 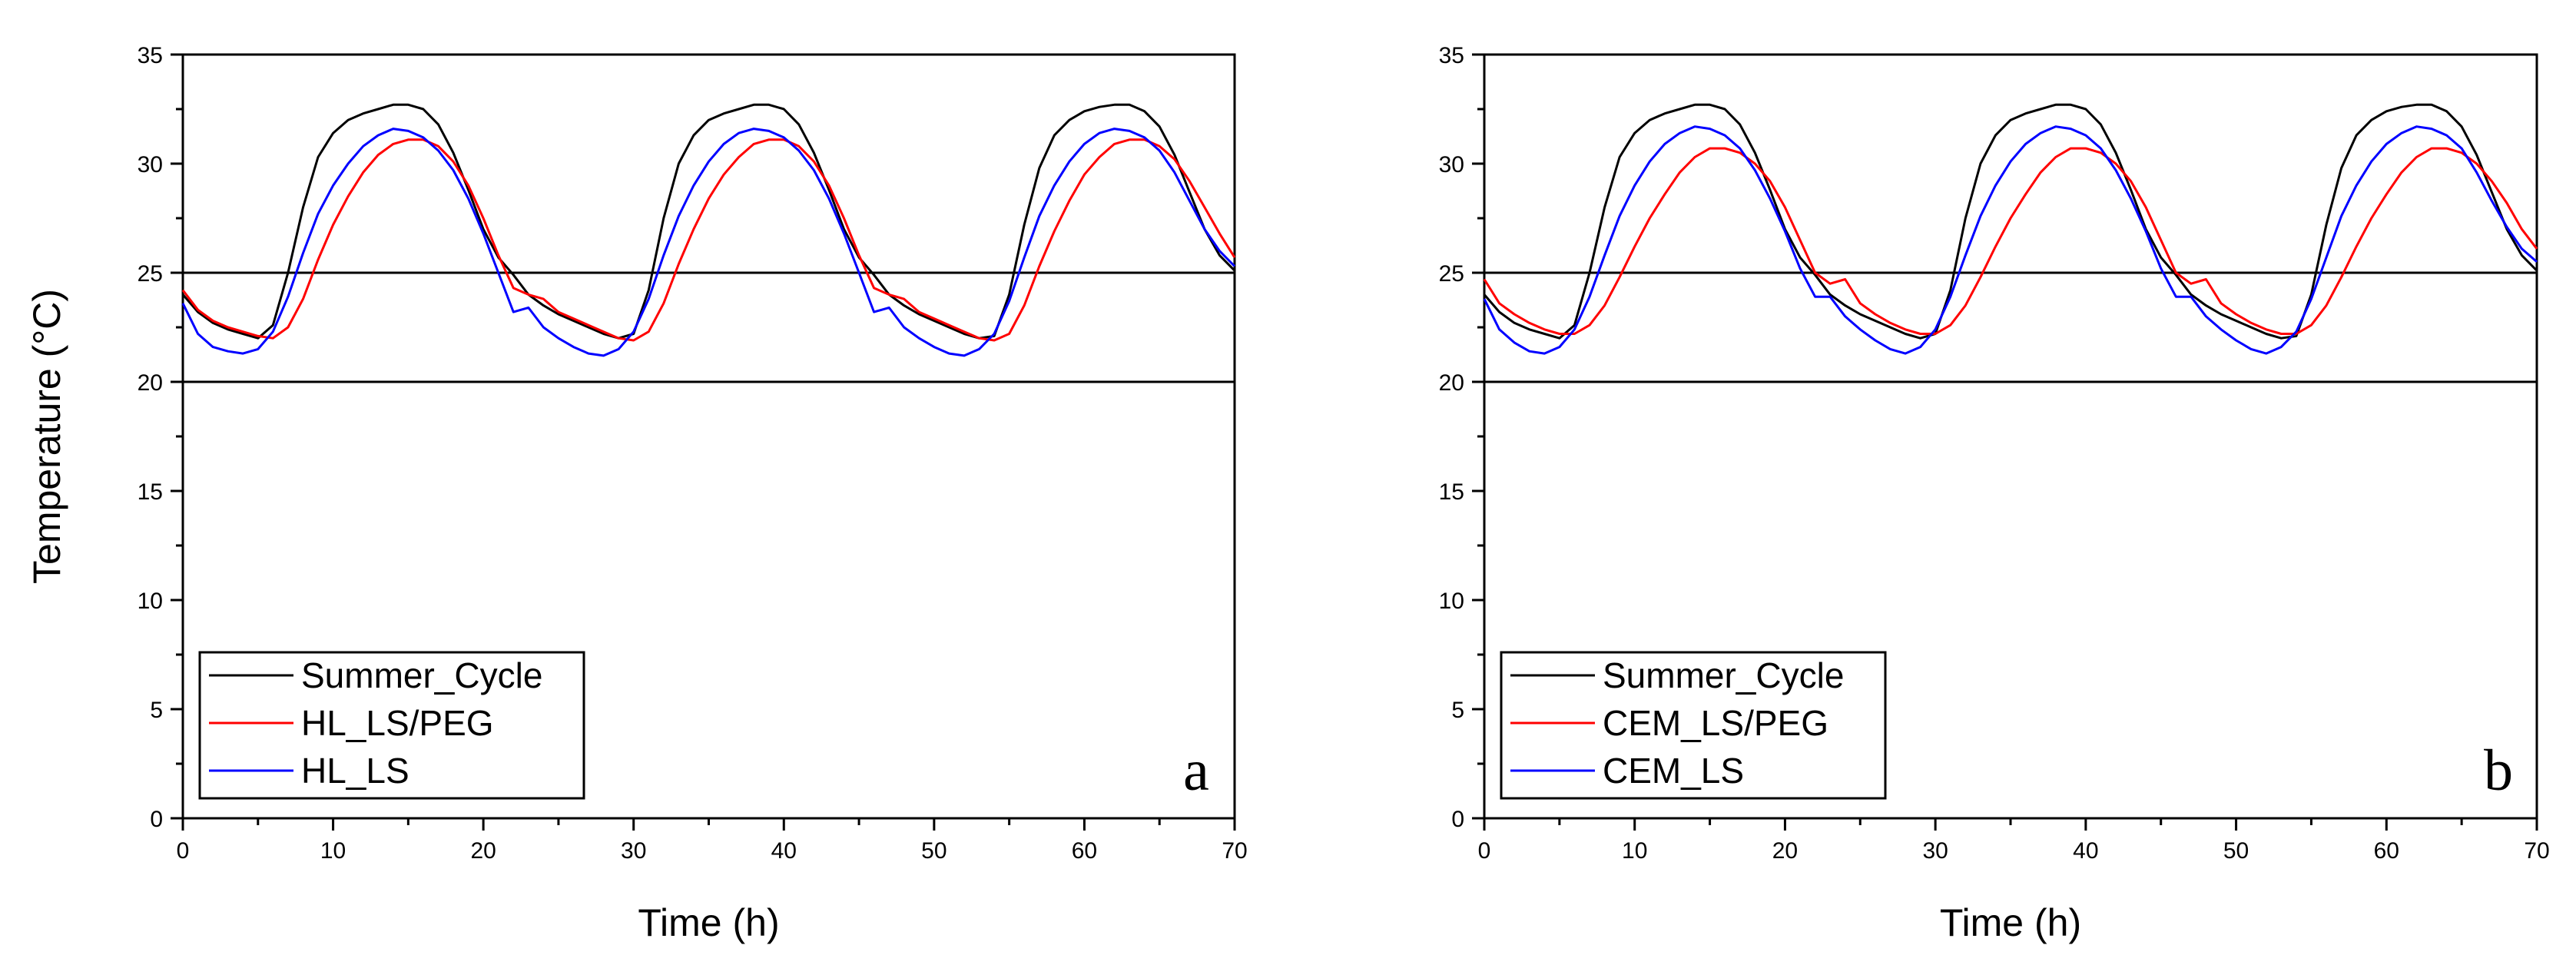 What do you see at coordinates (1715, 723) in the screenshot?
I see `legend-label: CEM_LS/PEG` at bounding box center [1715, 723].